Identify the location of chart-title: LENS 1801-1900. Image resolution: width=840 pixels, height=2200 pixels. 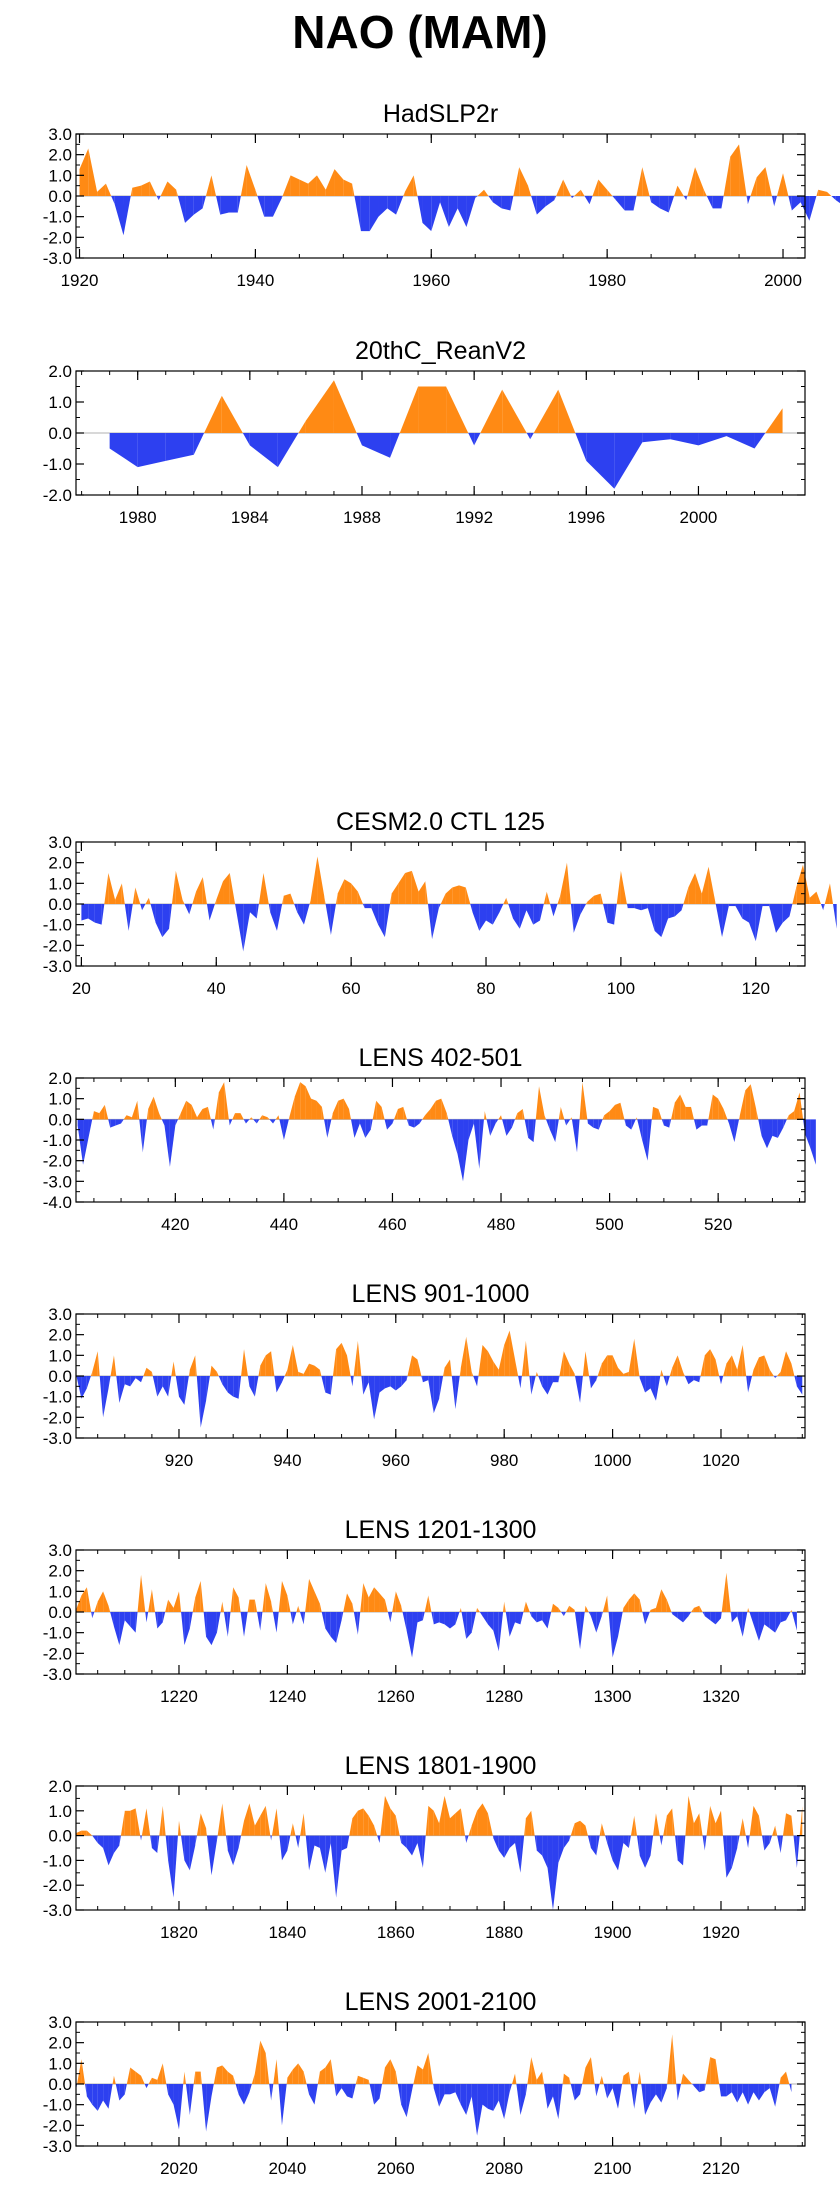
(441, 1766).